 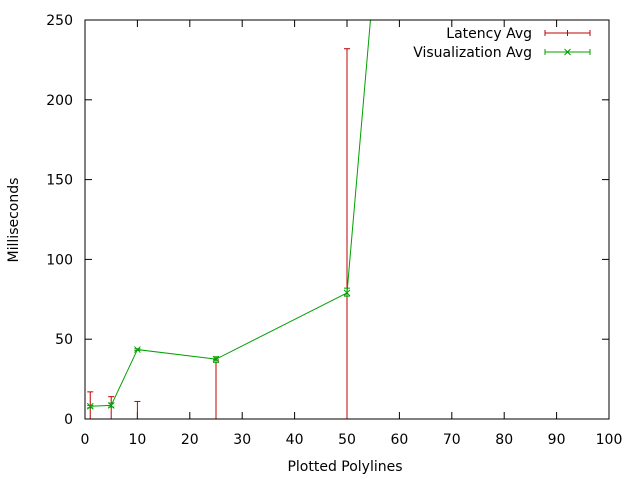 What do you see at coordinates (14, 220) in the screenshot?
I see `y-axis-label: Milliseconds` at bounding box center [14, 220].